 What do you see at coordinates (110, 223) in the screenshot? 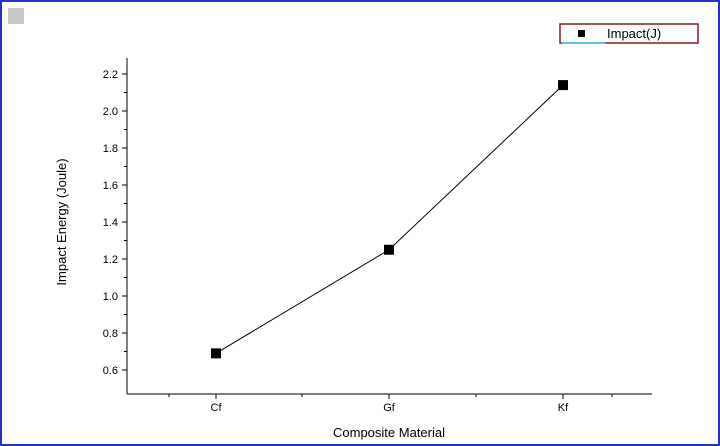
I see `y-tick-label: 1.4` at bounding box center [110, 223].